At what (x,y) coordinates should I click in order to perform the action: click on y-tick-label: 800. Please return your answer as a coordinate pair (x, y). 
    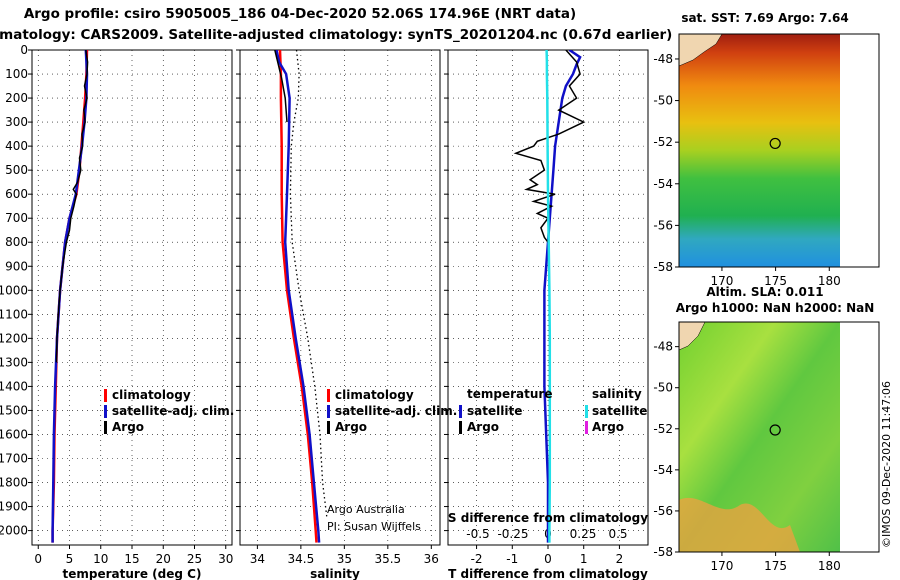
    Looking at the image, I should click on (16, 242).